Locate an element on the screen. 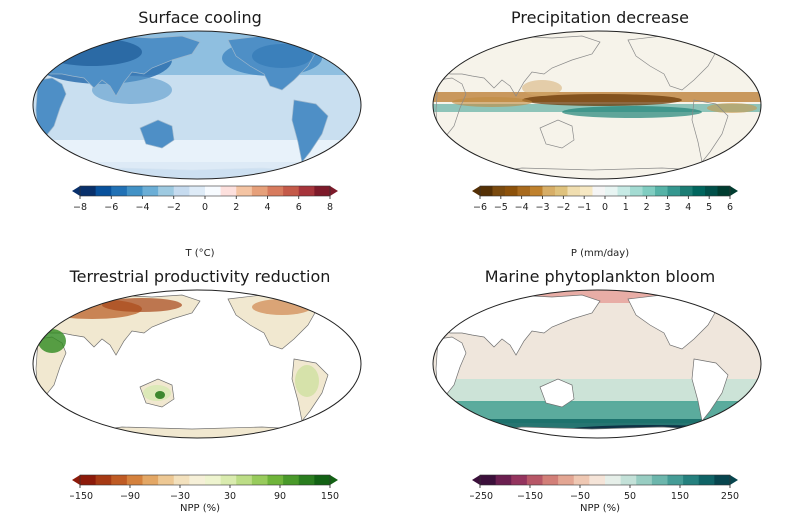  colorbar-tick-label: 8 is located at coordinates (330, 207).